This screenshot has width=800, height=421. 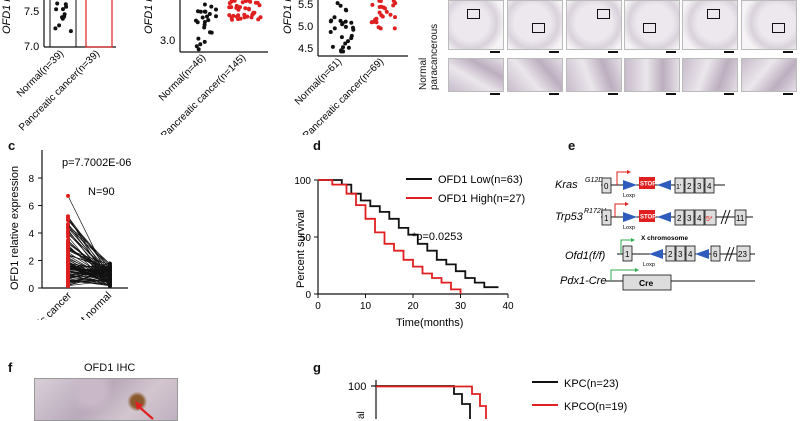 I want to click on plot-1-ytick: 7.5, so click(x=31, y=12).